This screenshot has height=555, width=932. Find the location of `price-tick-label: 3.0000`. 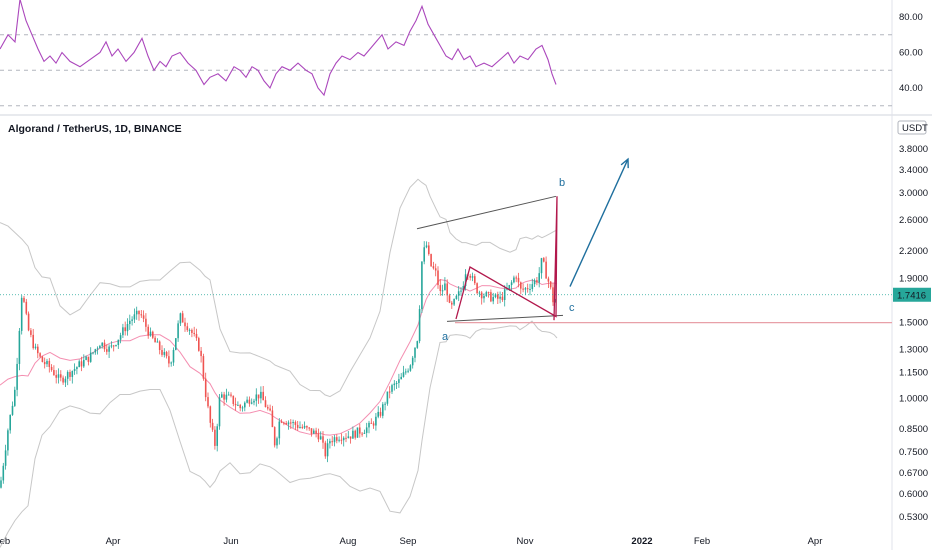

price-tick-label: 3.0000 is located at coordinates (913, 193).